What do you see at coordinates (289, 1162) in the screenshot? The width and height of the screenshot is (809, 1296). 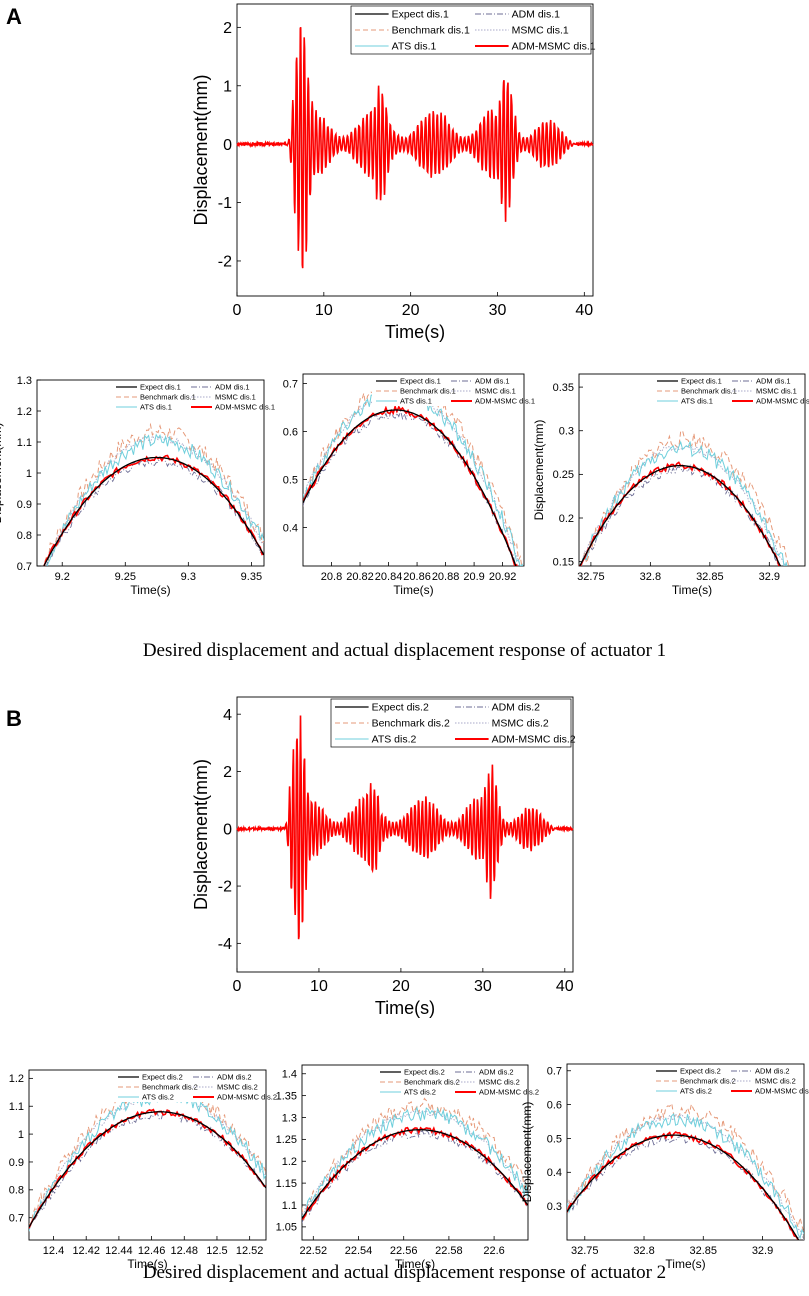 I see `panel-b-zoom-2-ytick-label-3: 1.2` at bounding box center [289, 1162].